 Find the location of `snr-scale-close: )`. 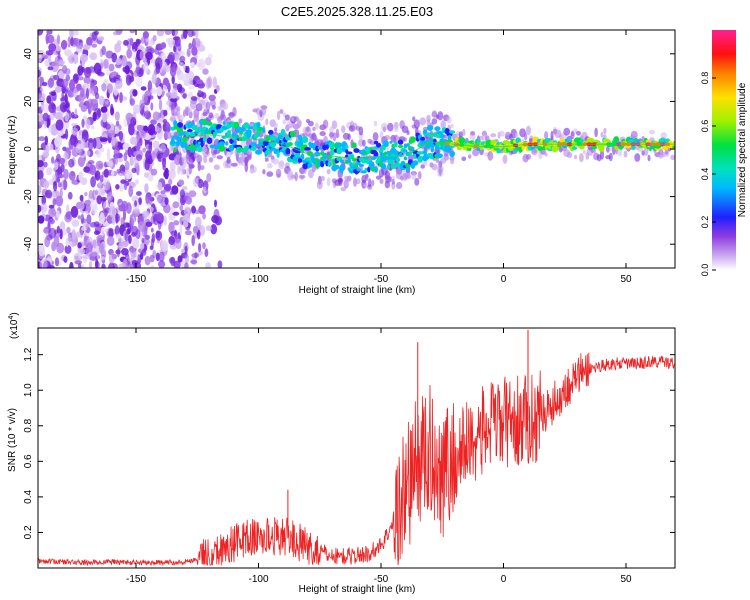

snr-scale-close: ) is located at coordinates (14, 313).